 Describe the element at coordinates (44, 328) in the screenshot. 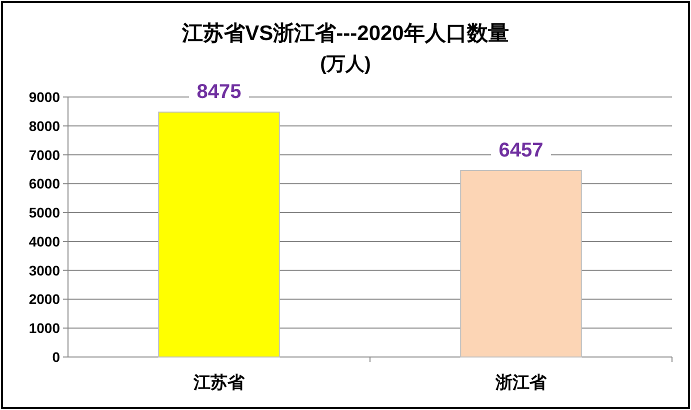

I see `y-tick-label: 1000` at that location.